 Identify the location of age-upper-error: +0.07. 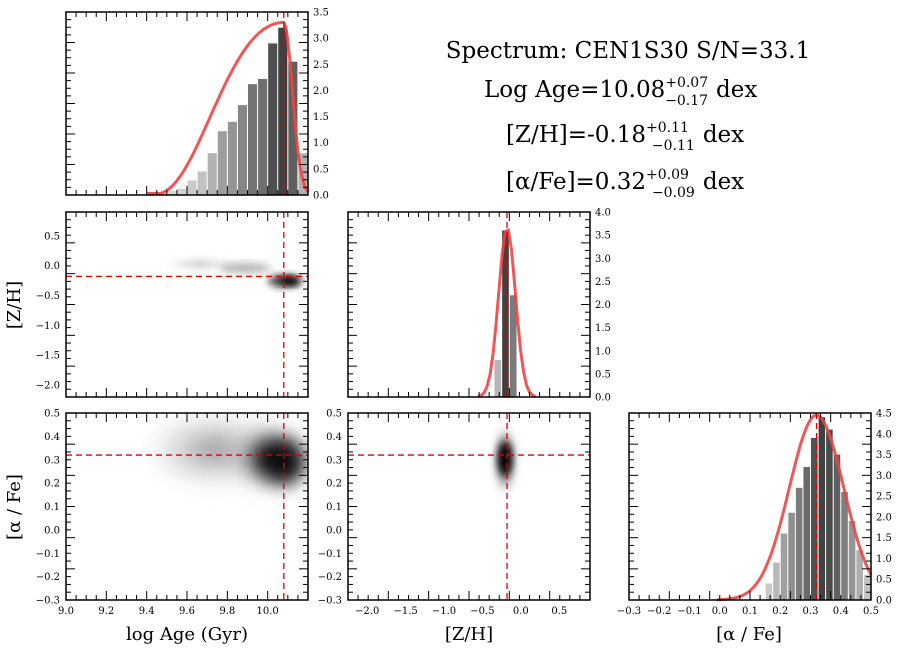
(686, 83).